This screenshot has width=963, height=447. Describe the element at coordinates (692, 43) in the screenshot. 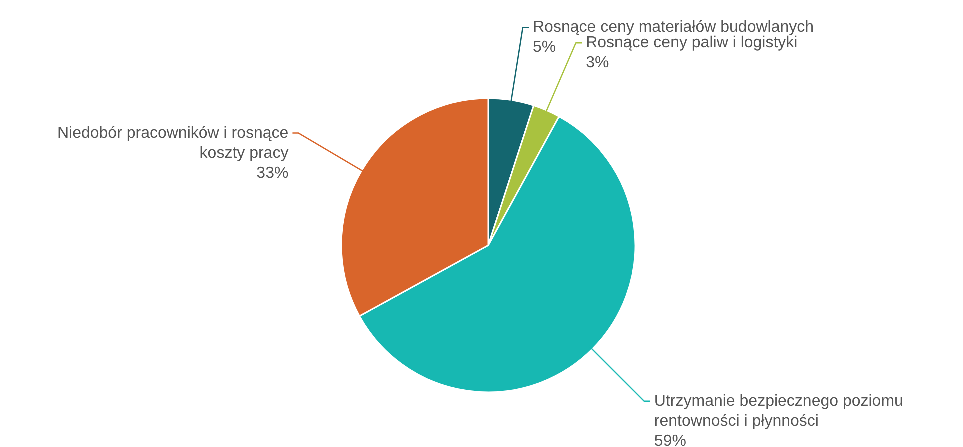

I see `slice-label: Rosnące ceny paliw i logistyki` at that location.